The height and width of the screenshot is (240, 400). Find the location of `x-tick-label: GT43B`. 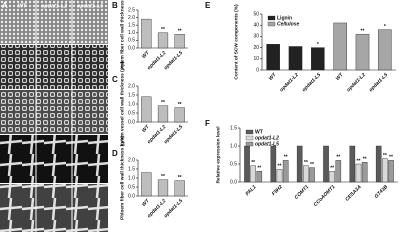

x-tick-label: GT43B is located at coordinates (382, 192).